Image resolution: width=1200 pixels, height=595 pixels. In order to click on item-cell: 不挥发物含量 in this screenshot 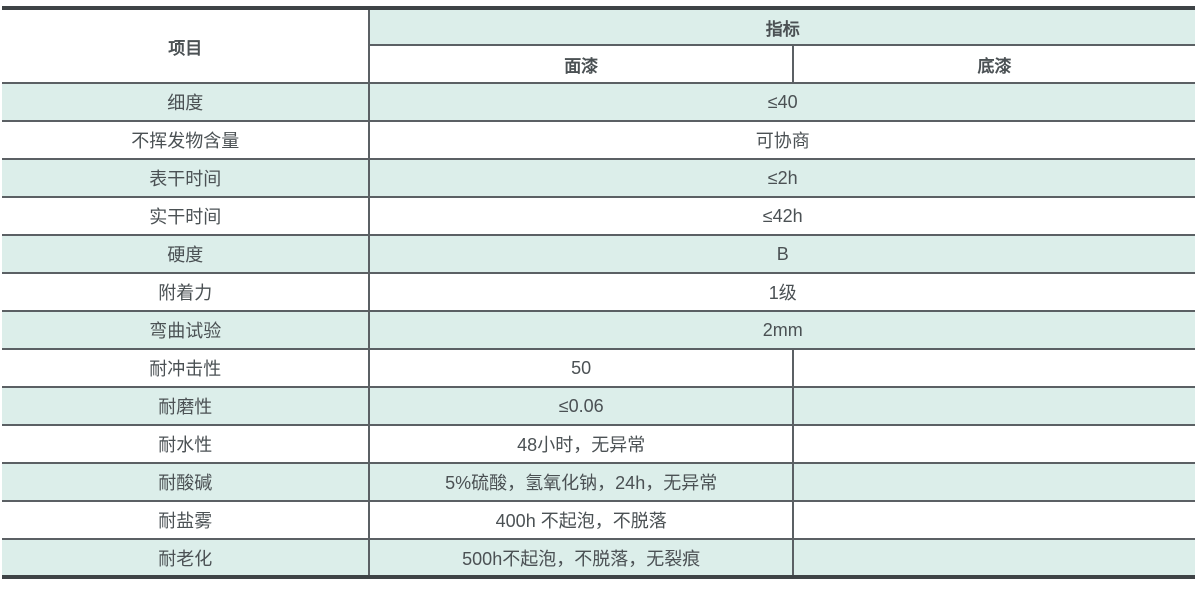, I will do `click(186, 140)`.